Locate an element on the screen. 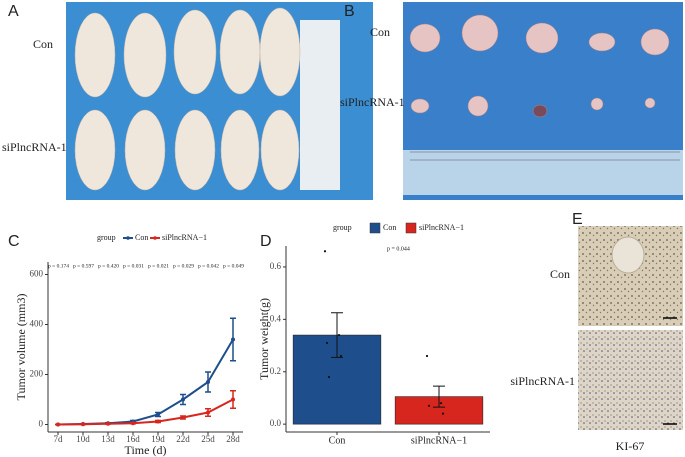 Image resolution: width=685 pixels, height=457 pixels. p-value: p = 0.021 is located at coordinates (158, 266).